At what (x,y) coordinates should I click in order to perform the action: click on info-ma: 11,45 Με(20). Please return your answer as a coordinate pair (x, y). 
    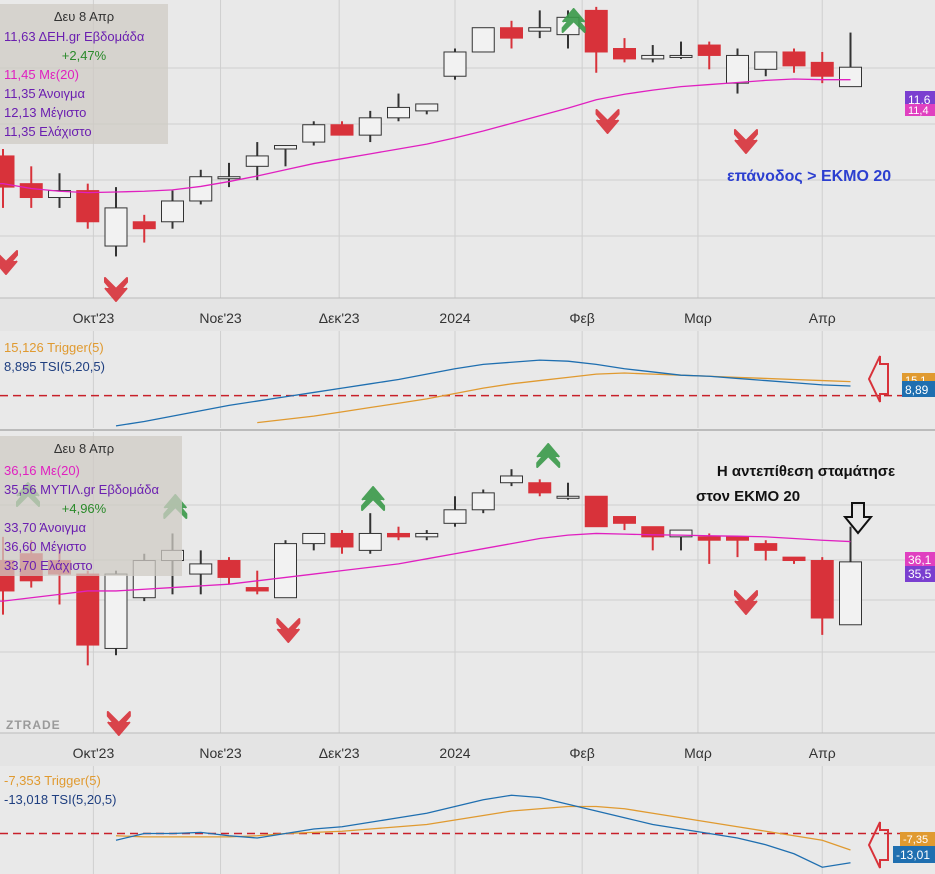
    Looking at the image, I should click on (41, 74).